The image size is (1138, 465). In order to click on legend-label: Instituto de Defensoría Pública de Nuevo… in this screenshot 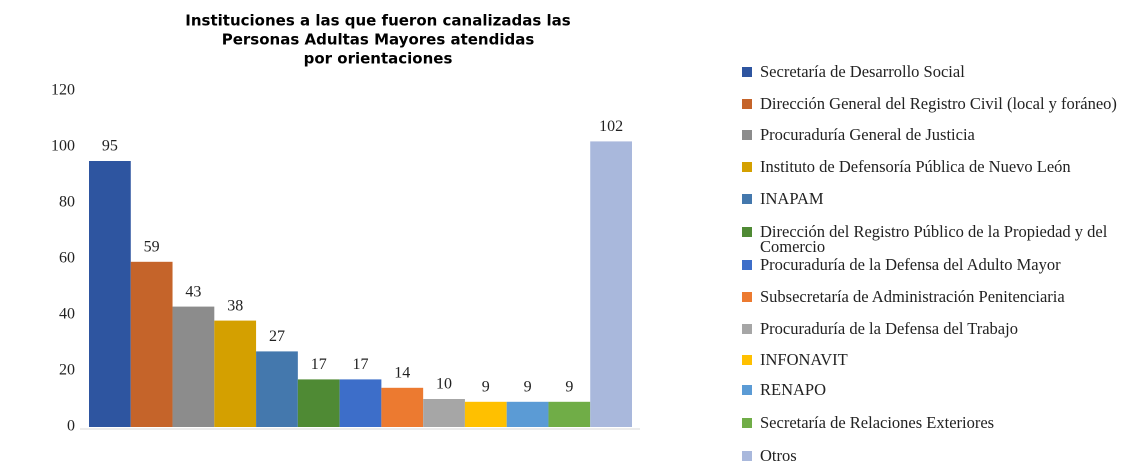, I will do `click(915, 166)`.